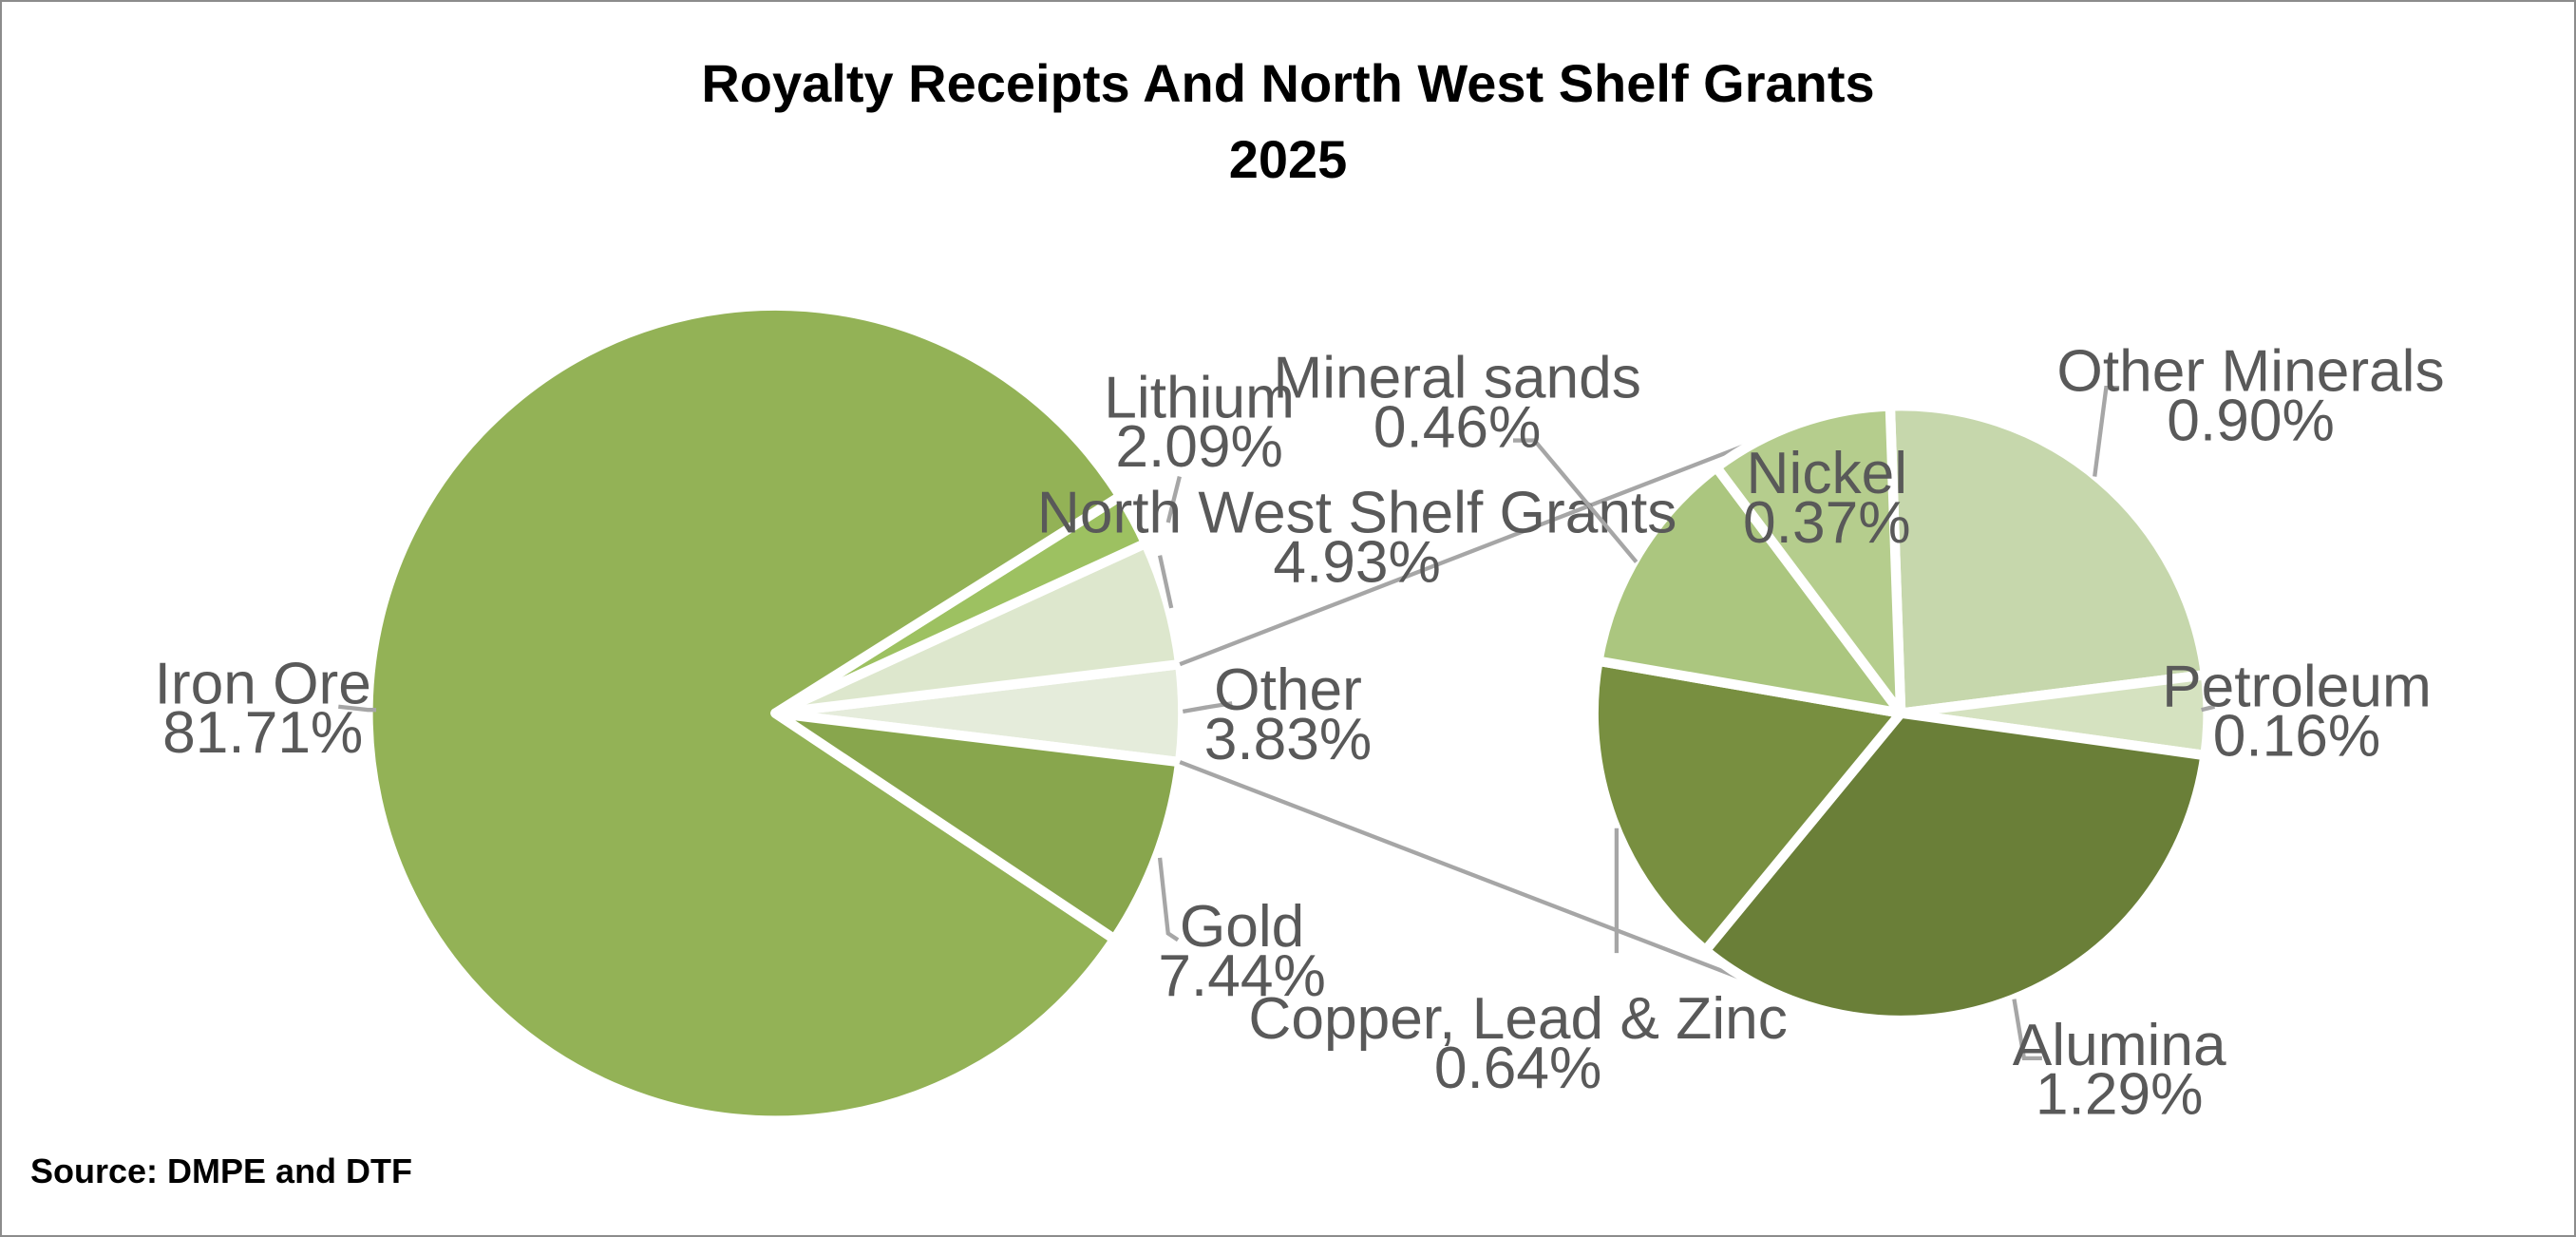 This screenshot has width=2576, height=1237. What do you see at coordinates (1165, 582) in the screenshot?
I see `leader-line-north-west-shelf-grants` at bounding box center [1165, 582].